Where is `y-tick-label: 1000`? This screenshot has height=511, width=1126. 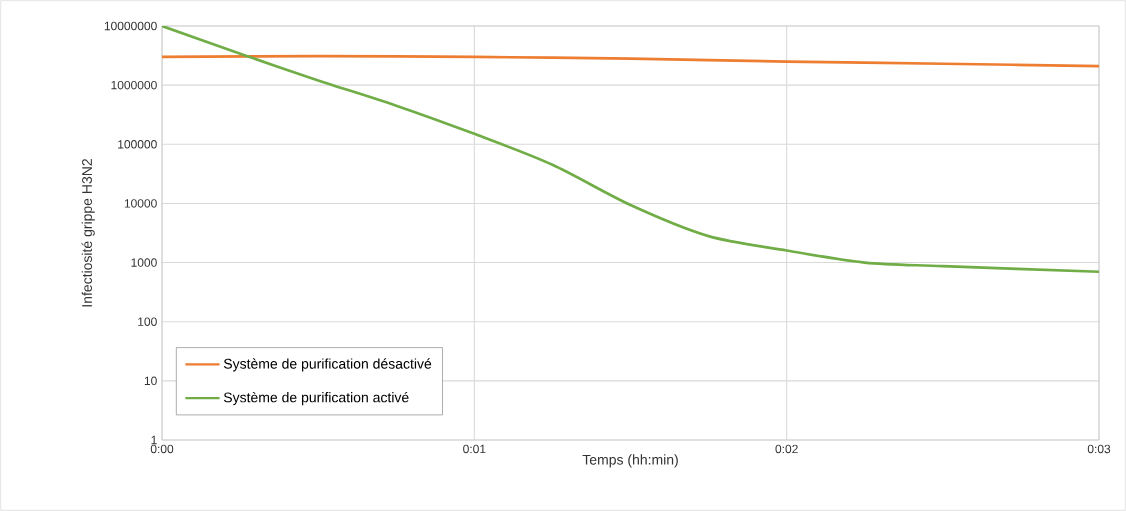
y-tick-label: 1000 is located at coordinates (144, 262).